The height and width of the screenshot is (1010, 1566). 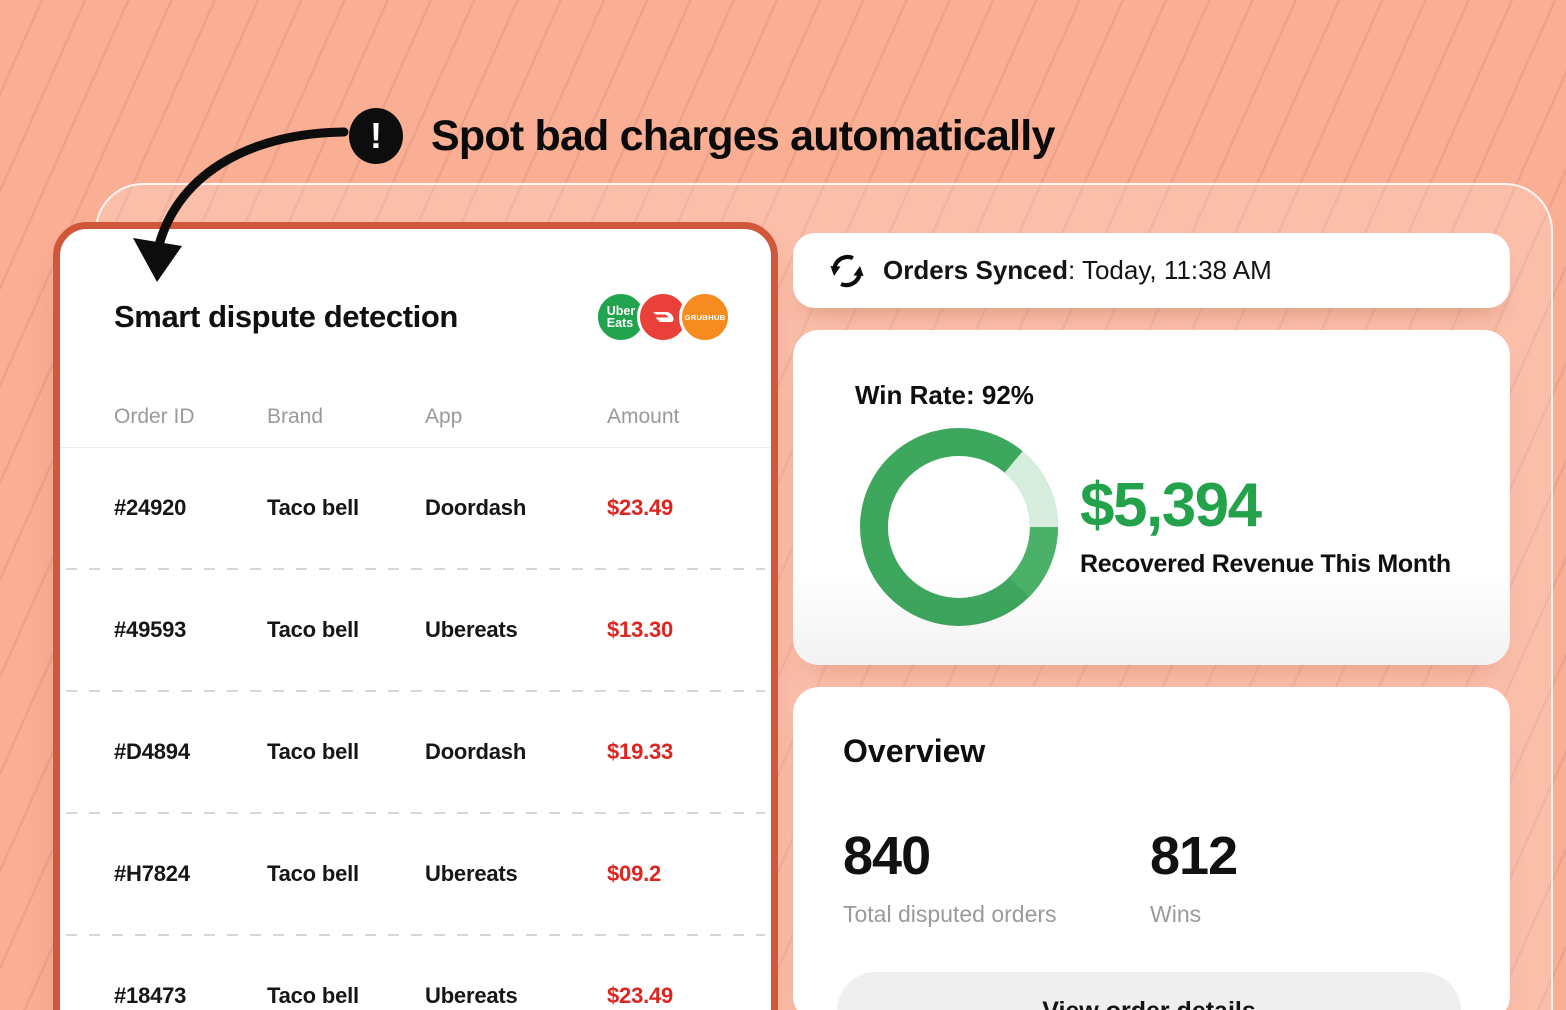 I want to click on table-row: #24920 Taco bell Doordash $23.49, so click(x=415, y=508).